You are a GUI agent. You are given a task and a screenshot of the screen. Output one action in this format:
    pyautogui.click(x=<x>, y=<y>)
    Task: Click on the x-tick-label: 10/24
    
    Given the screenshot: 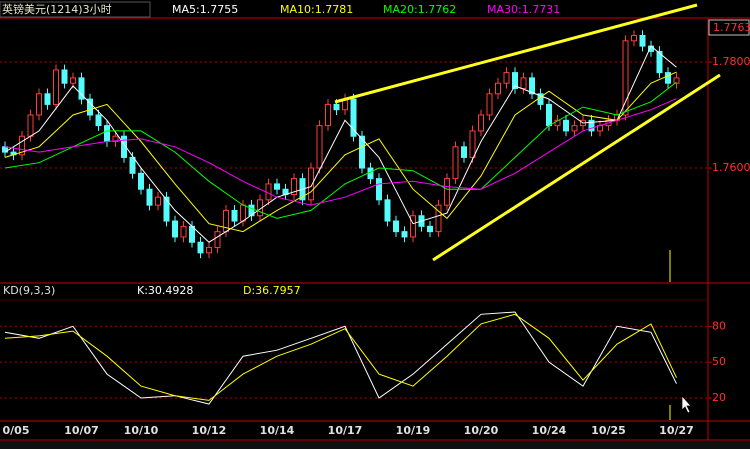 What is the action you would take?
    pyautogui.click(x=549, y=430)
    